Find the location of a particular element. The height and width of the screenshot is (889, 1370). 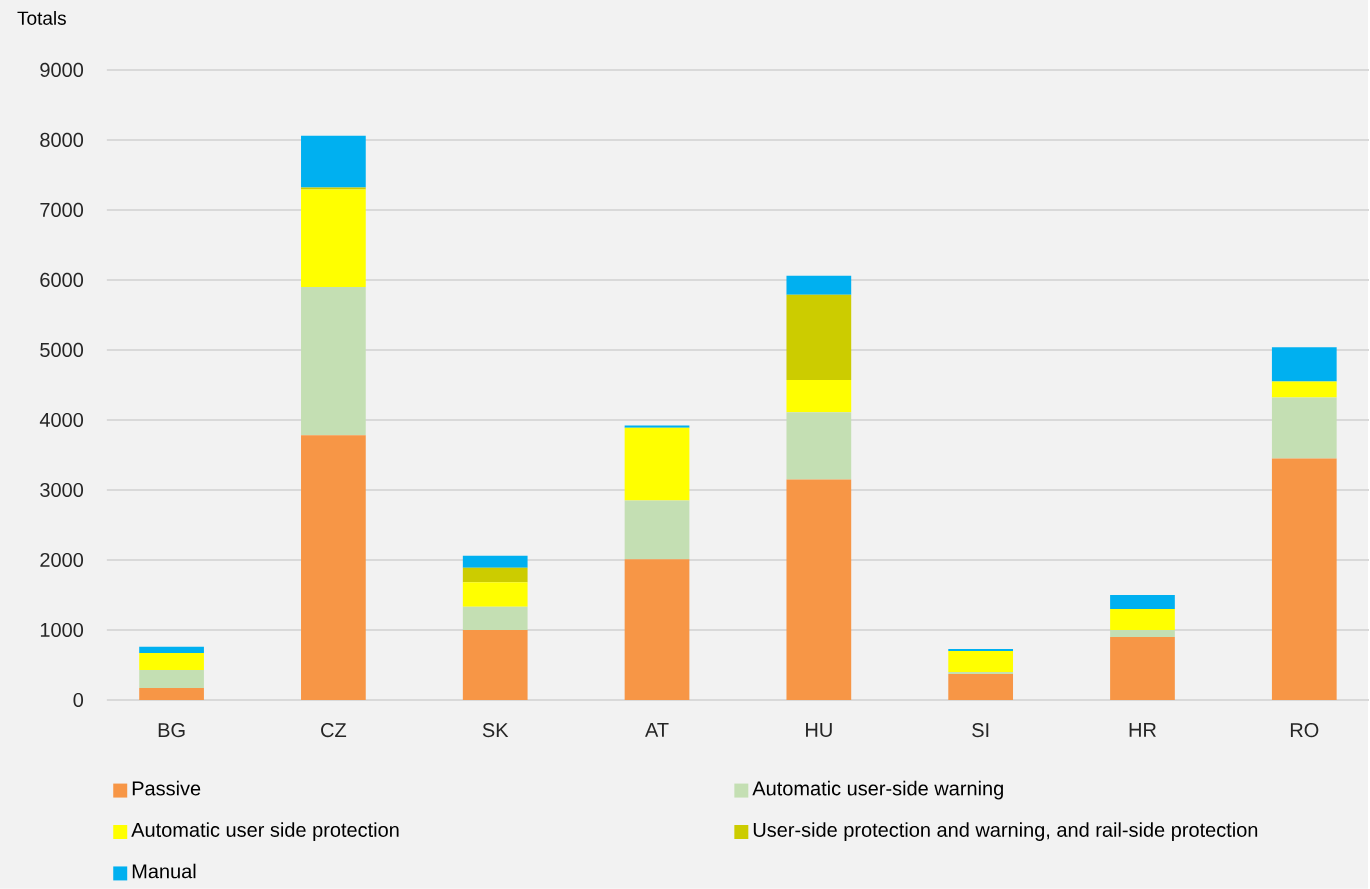

legend-label: Automatic user-side warning is located at coordinates (877, 790).